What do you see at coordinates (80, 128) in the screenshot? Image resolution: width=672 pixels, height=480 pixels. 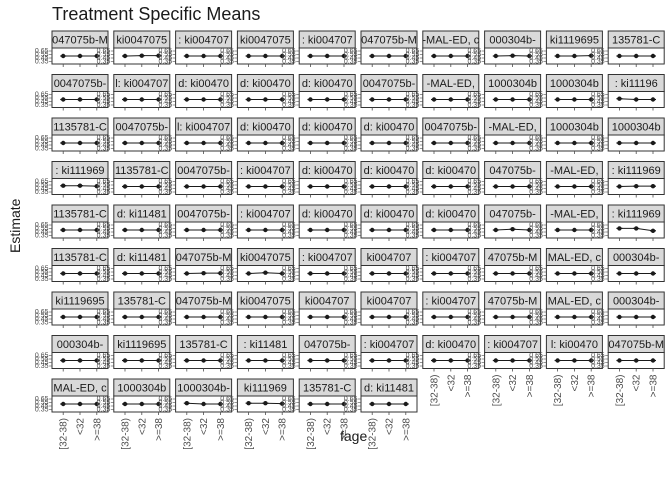 I see `panel-strip-label: 1135781-C` at bounding box center [80, 128].